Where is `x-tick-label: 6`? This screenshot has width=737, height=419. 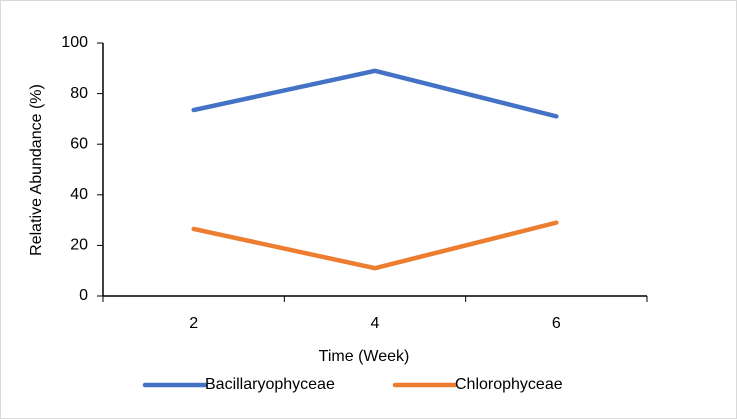 x-tick-label: 6 is located at coordinates (556, 323).